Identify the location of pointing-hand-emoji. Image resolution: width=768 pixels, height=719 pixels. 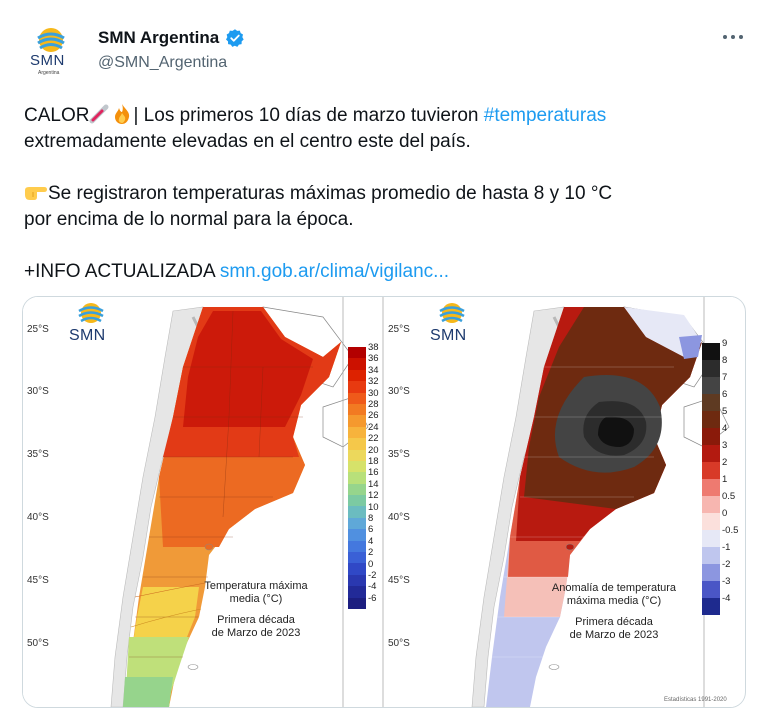
(36, 193).